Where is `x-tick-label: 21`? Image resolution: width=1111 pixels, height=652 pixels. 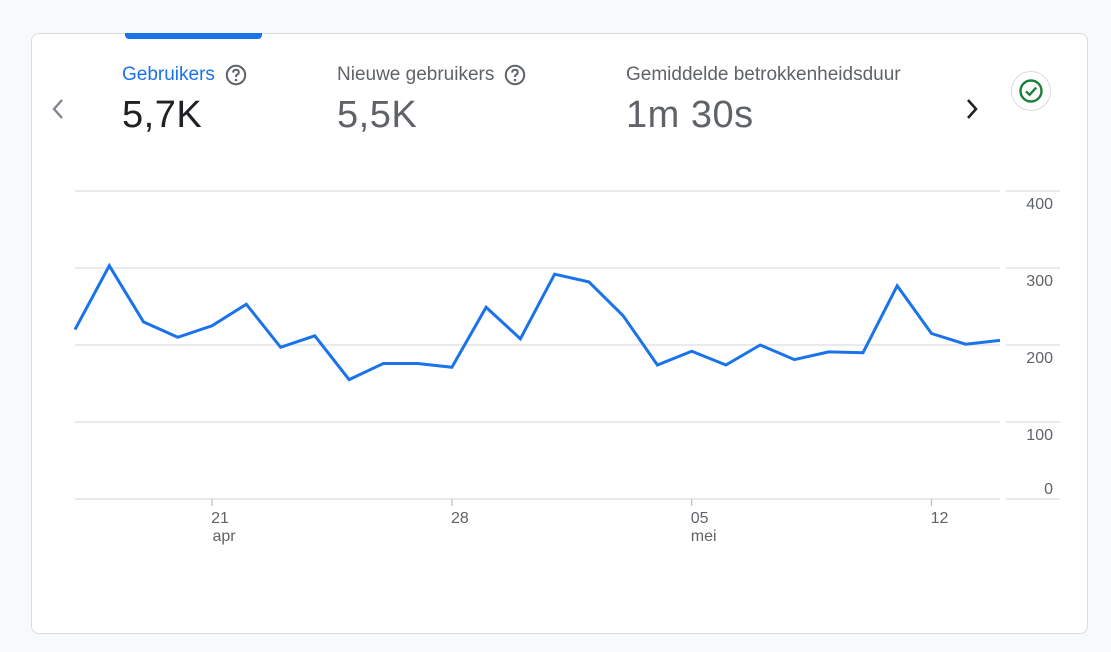
x-tick-label: 21 is located at coordinates (220, 518).